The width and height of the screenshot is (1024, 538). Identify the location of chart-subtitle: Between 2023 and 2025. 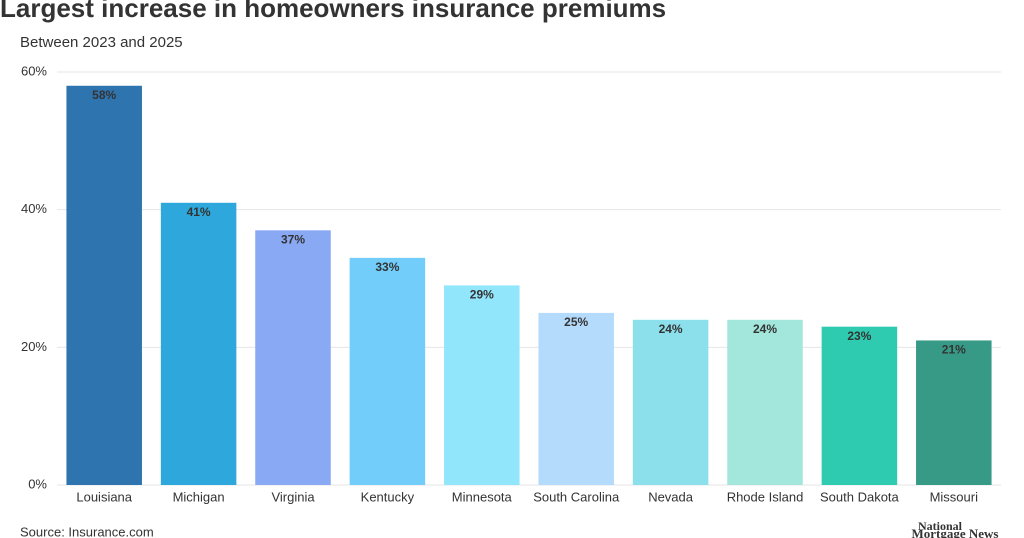
(101, 42).